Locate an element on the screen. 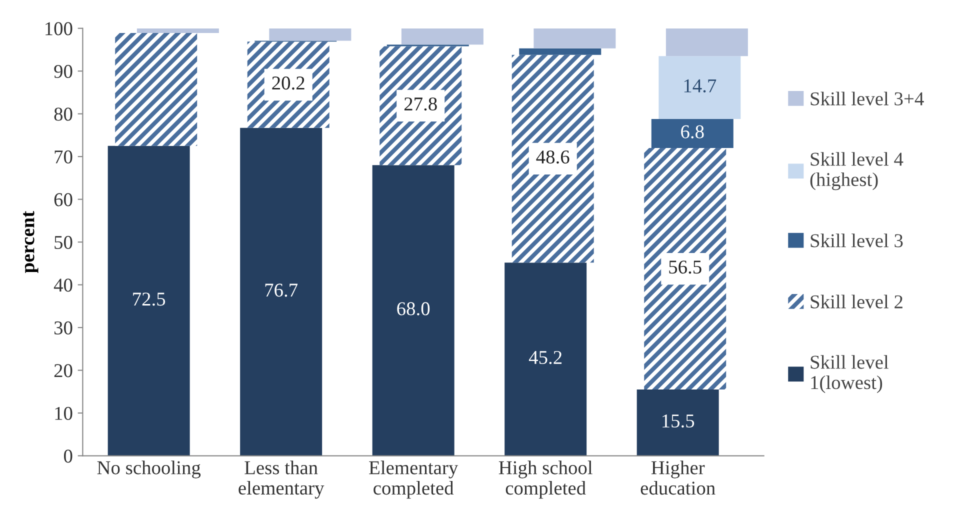 This screenshot has height=515, width=973. y-tick-label: 90 is located at coordinates (63, 71).